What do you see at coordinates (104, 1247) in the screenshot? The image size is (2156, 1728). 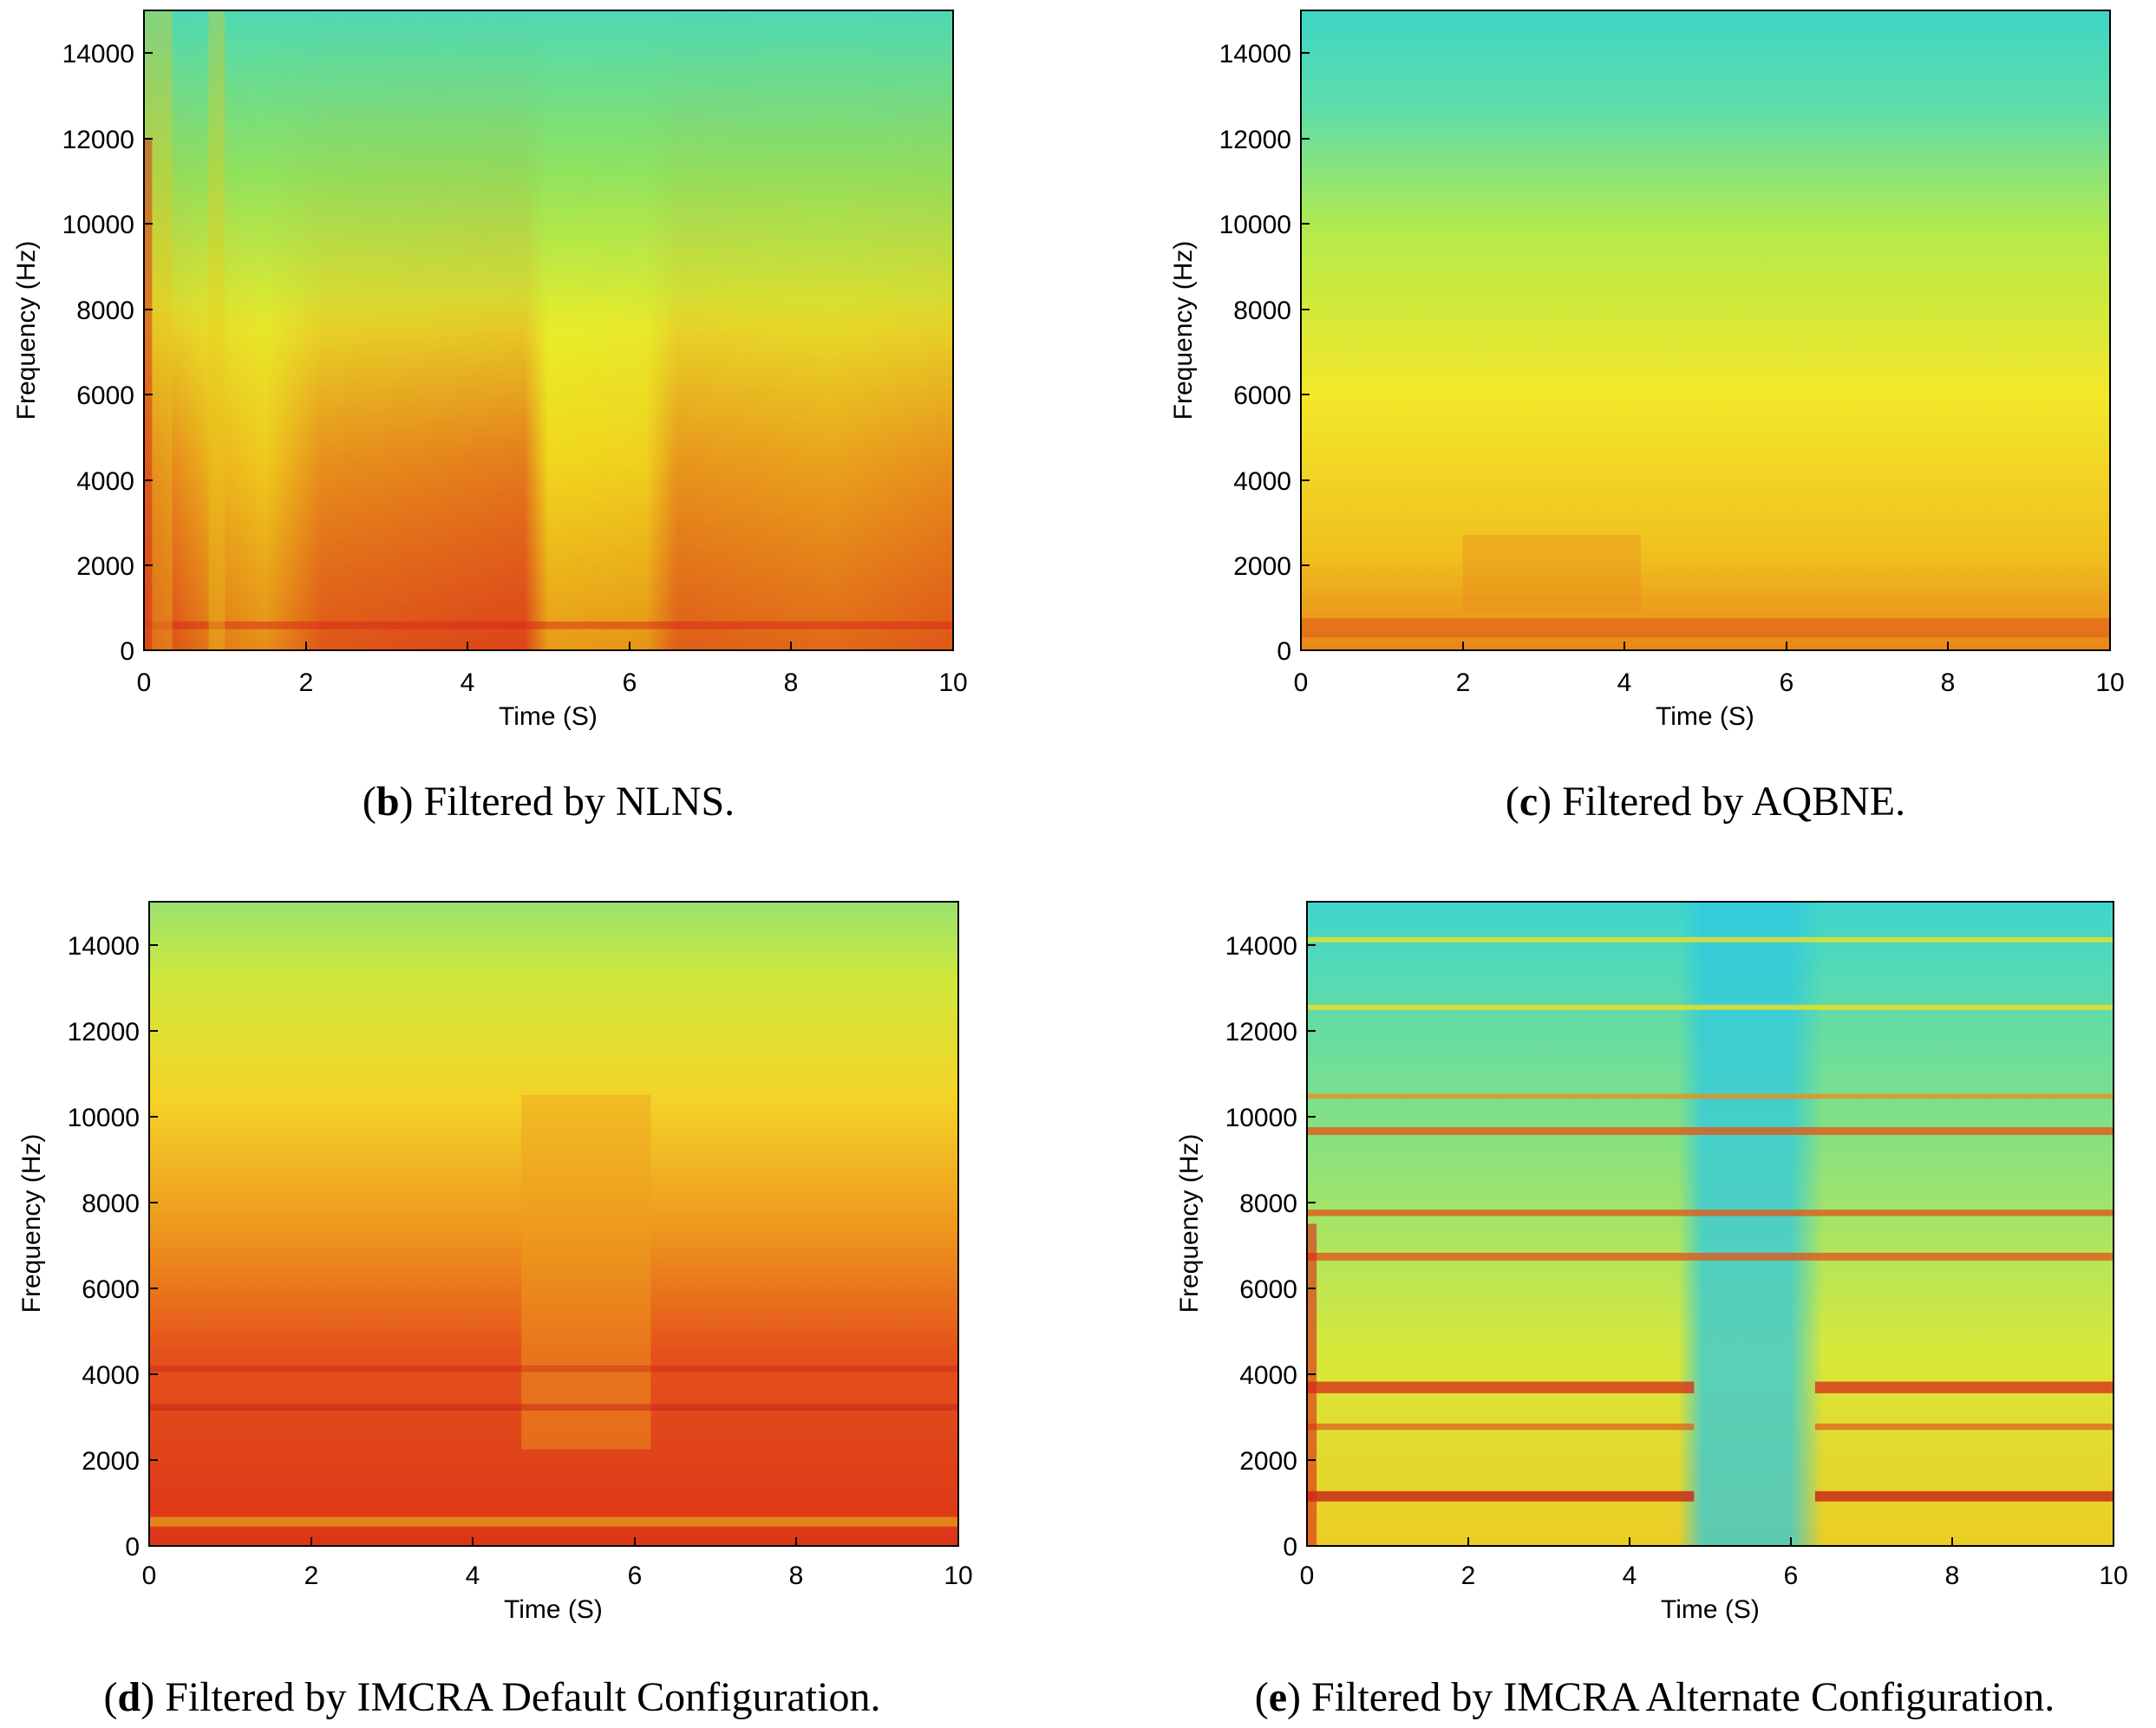 I see `y-tick-labels-d: 0 2000 4000 6000 8000 10000 12000 14000` at bounding box center [104, 1247].